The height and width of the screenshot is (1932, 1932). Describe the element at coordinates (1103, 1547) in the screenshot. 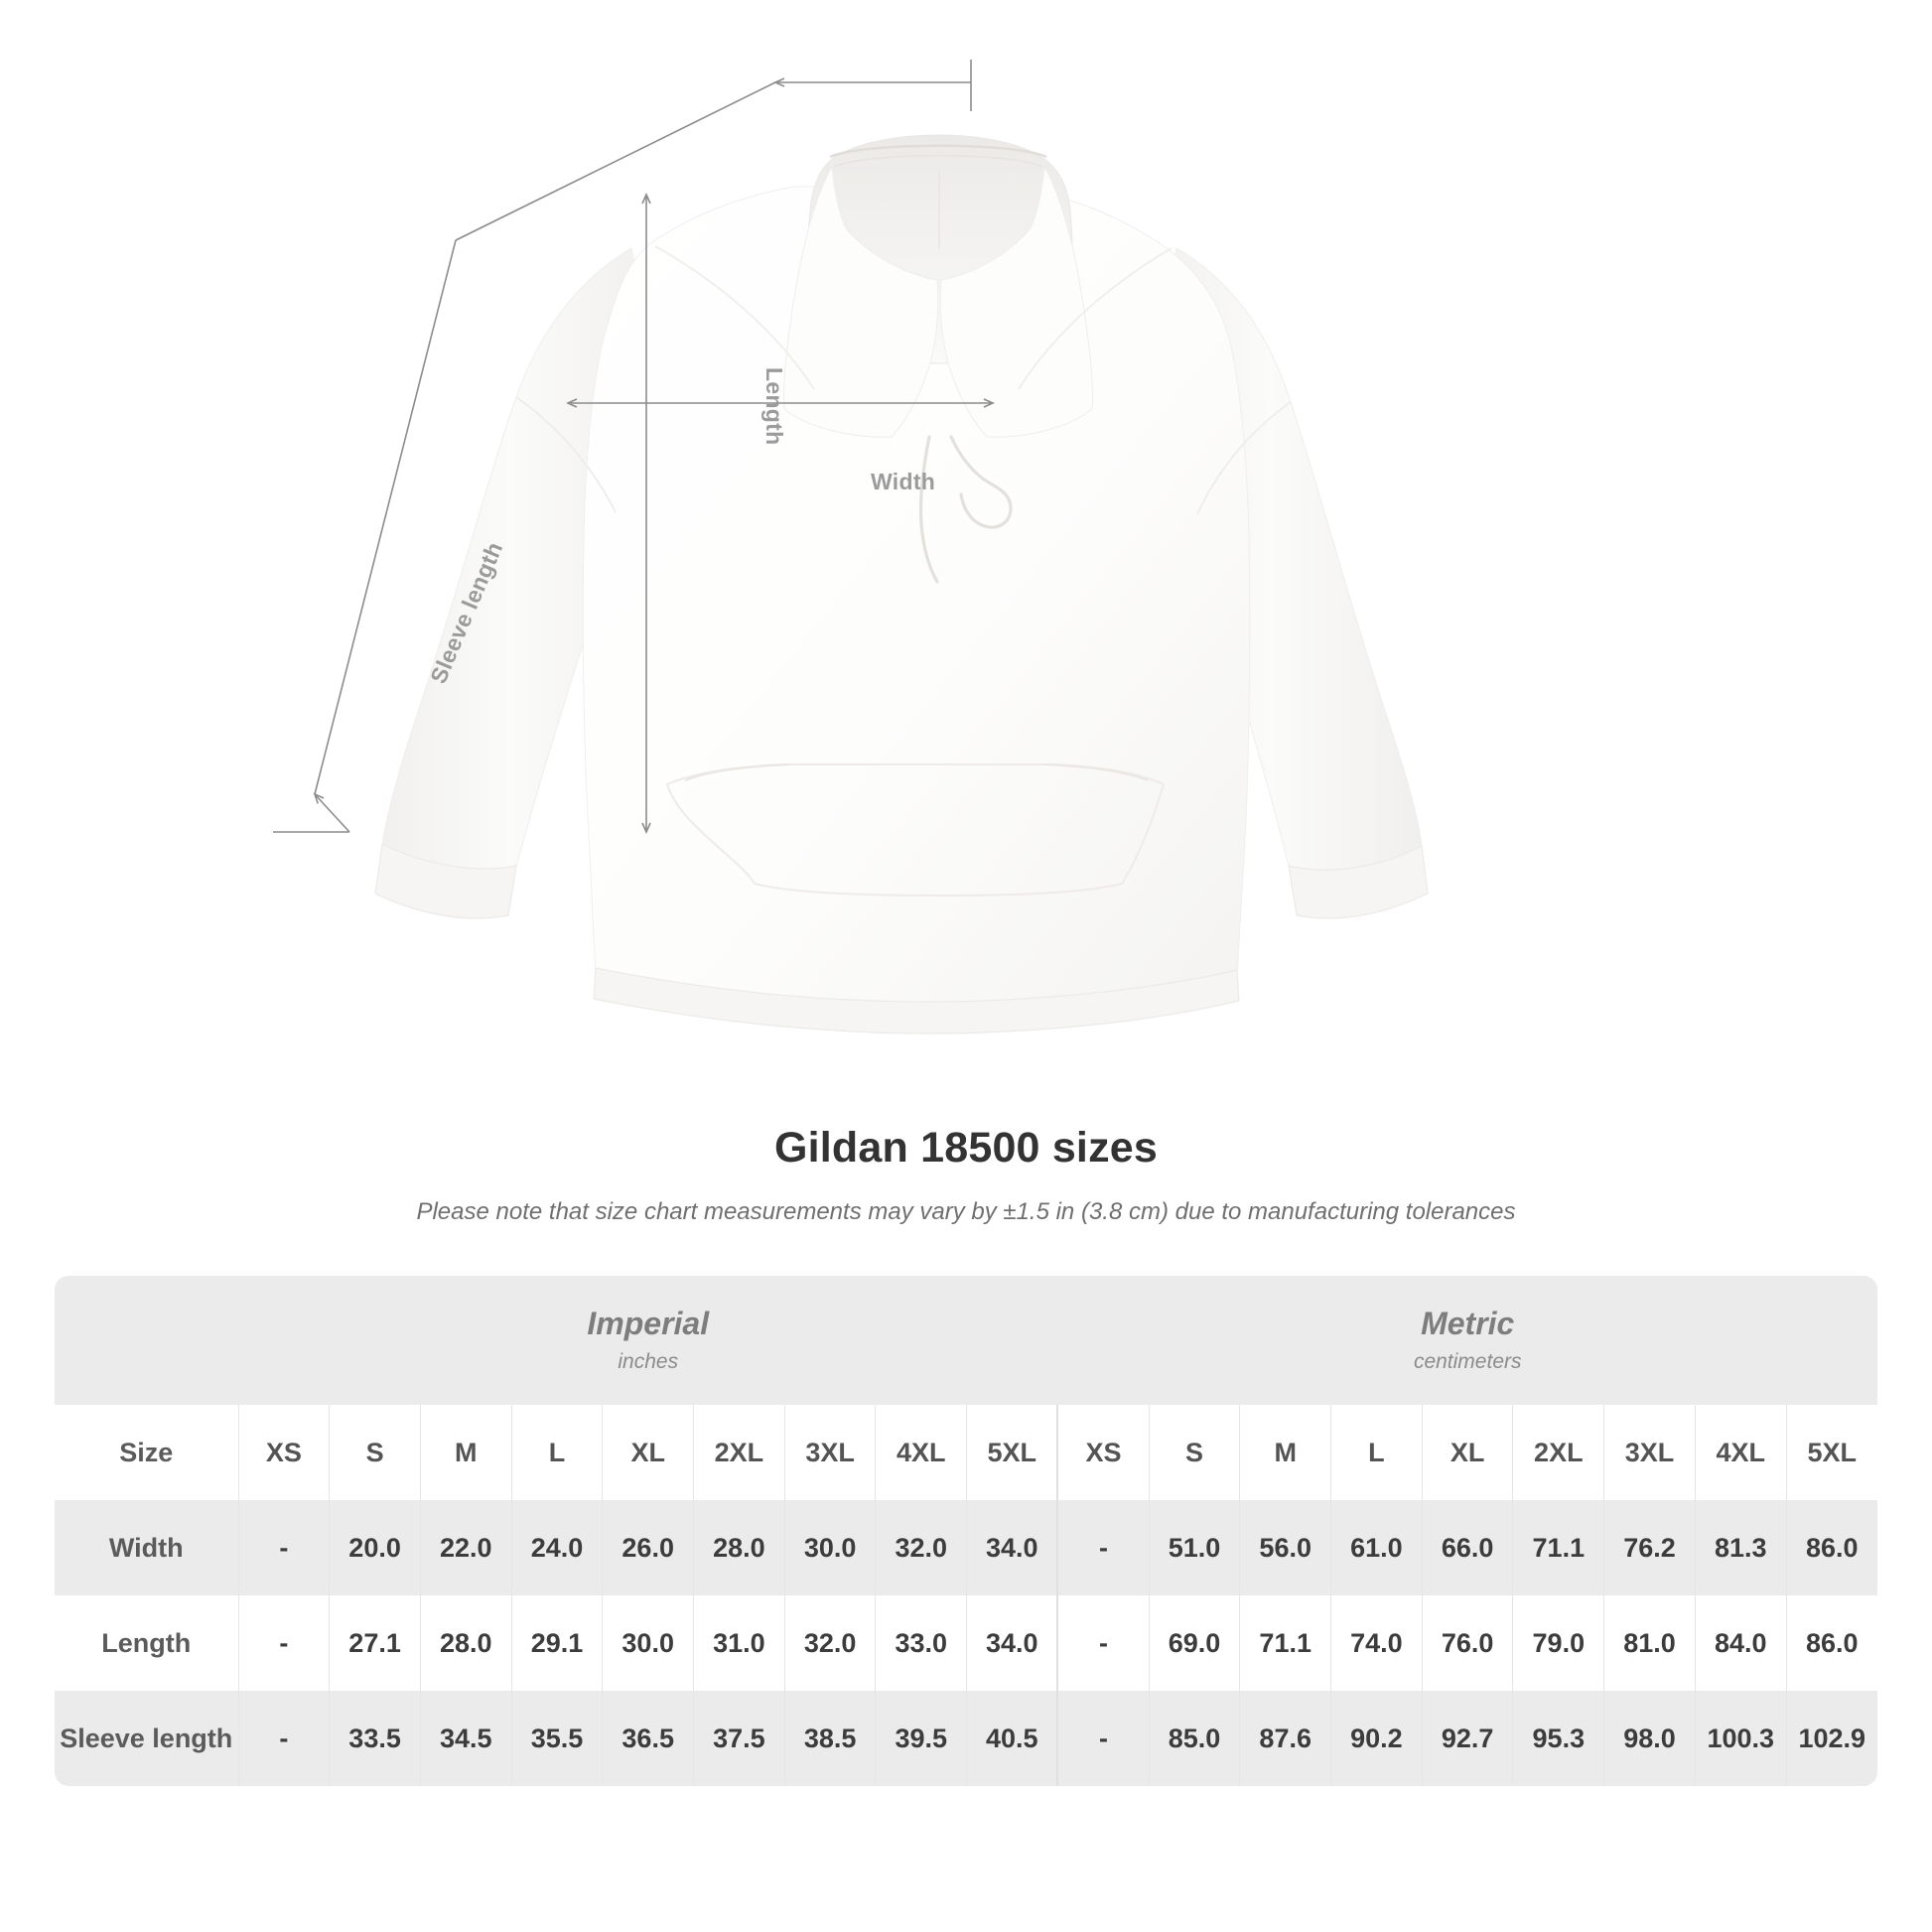

I see `cell-width-xs-metric: -` at that location.